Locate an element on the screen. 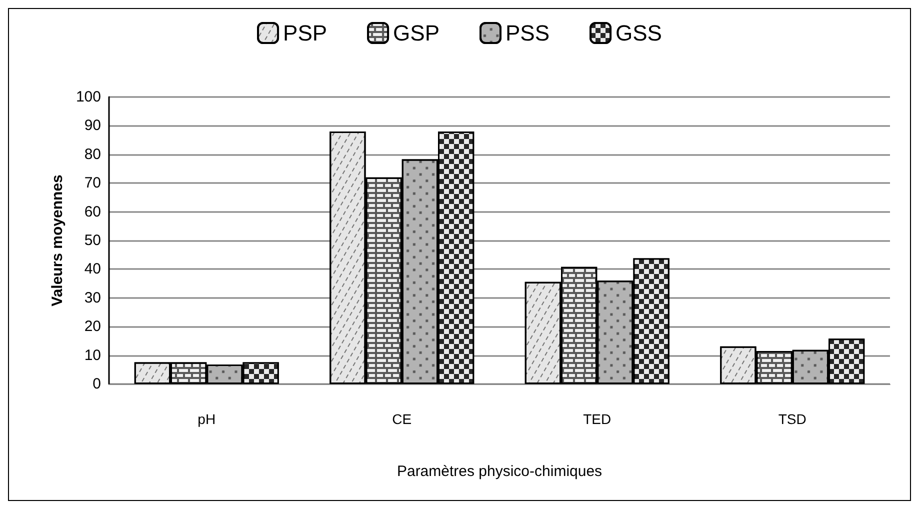 The height and width of the screenshot is (509, 919). legend-label: PSS is located at coordinates (528, 33).